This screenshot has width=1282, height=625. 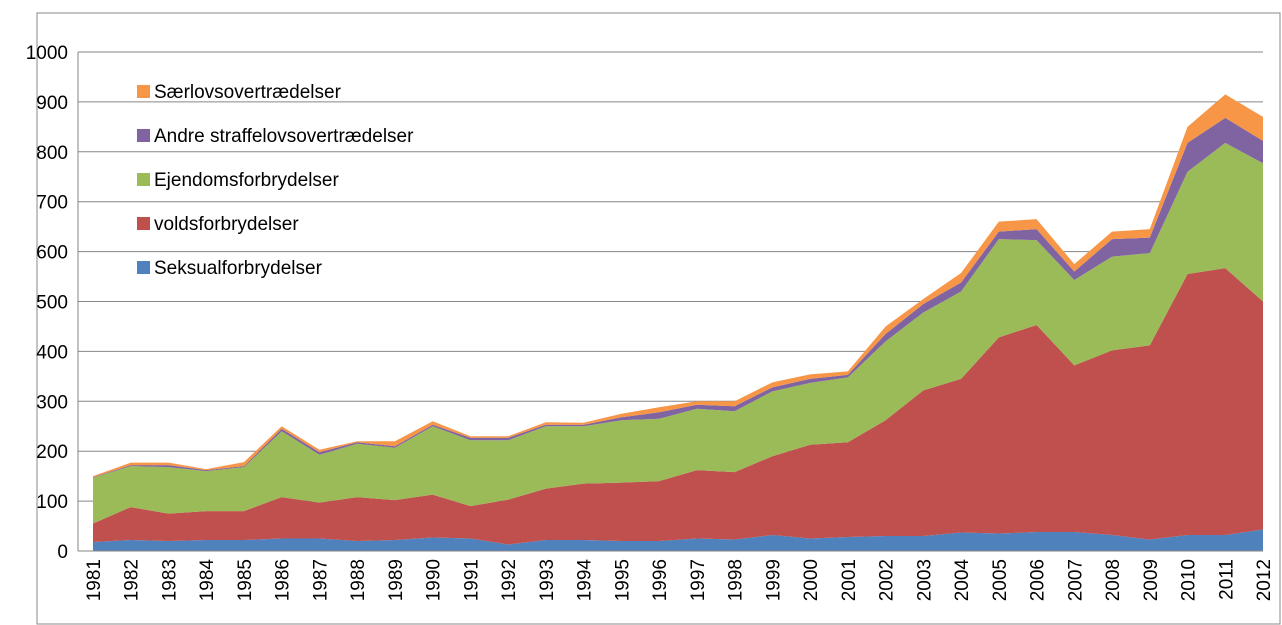 What do you see at coordinates (52, 103) in the screenshot?
I see `y-tick-label: 900` at bounding box center [52, 103].